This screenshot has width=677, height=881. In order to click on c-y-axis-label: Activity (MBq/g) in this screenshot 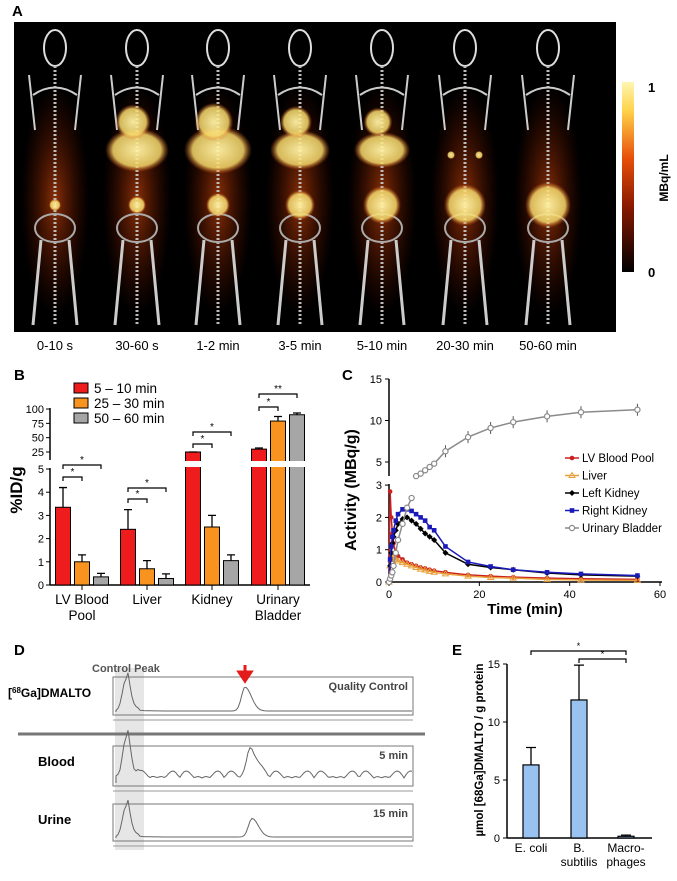, I will do `click(351, 490)`.